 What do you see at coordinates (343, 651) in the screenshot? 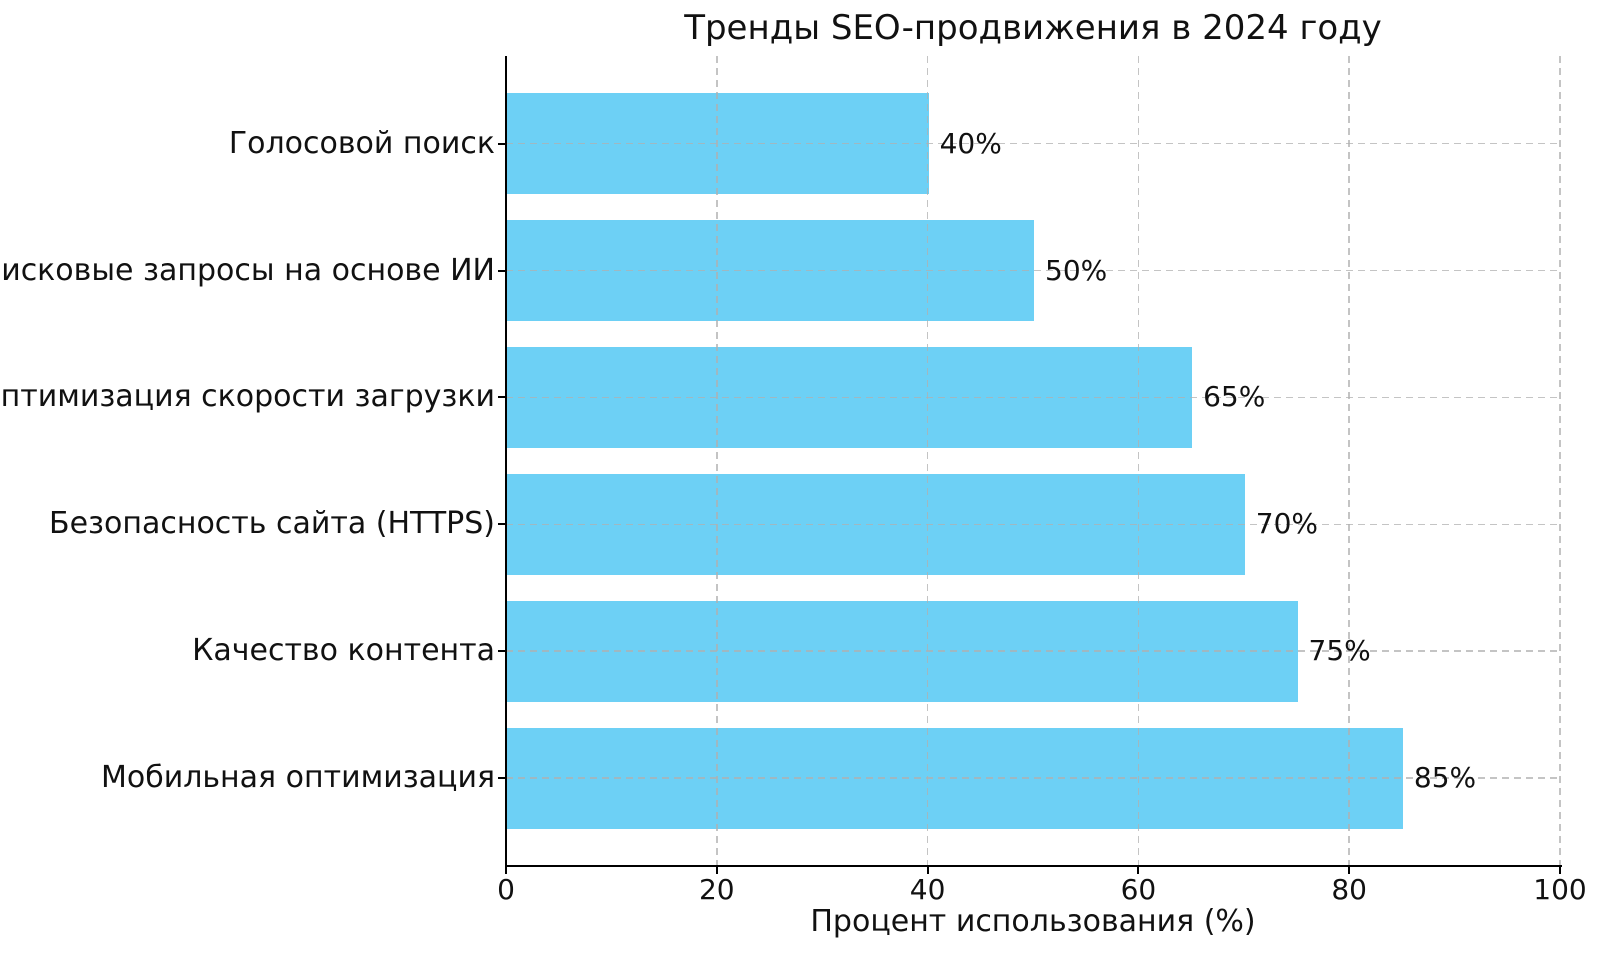
I see `y-axis-category-label: Качество контента` at bounding box center [343, 651].